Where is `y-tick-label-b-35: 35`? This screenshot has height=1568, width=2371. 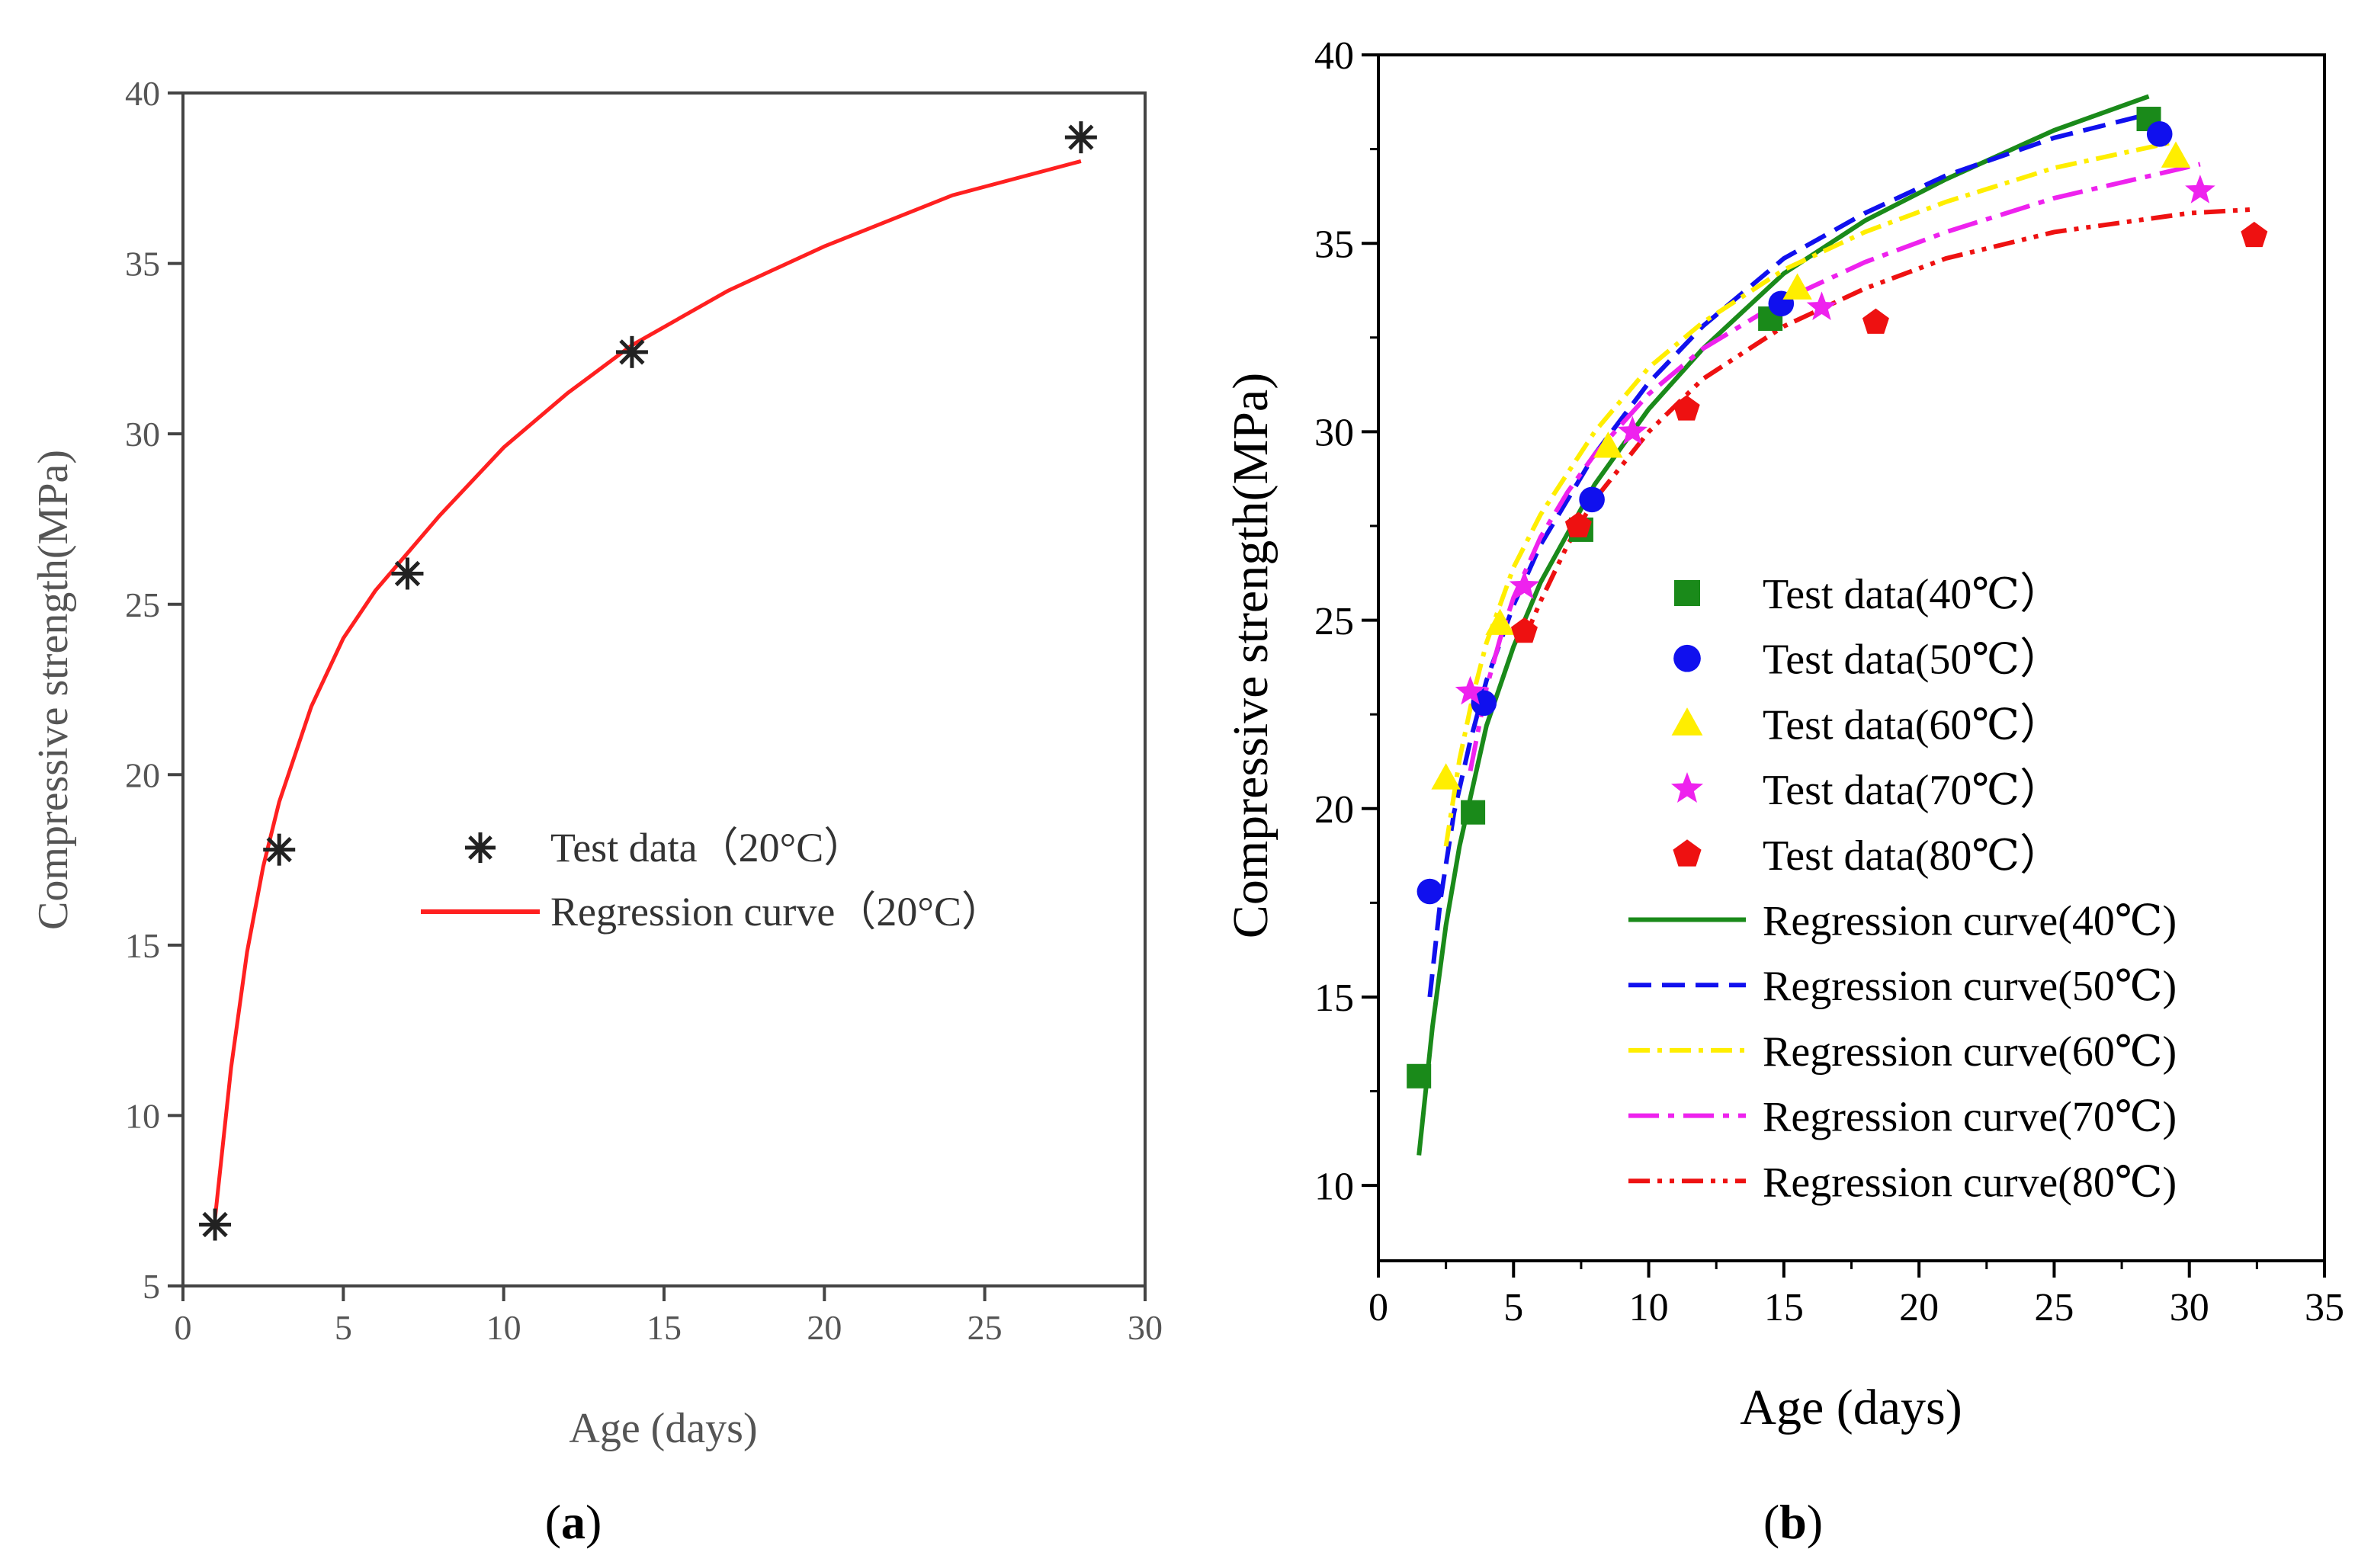
y-tick-label-b-35: 35 is located at coordinates (1334, 244).